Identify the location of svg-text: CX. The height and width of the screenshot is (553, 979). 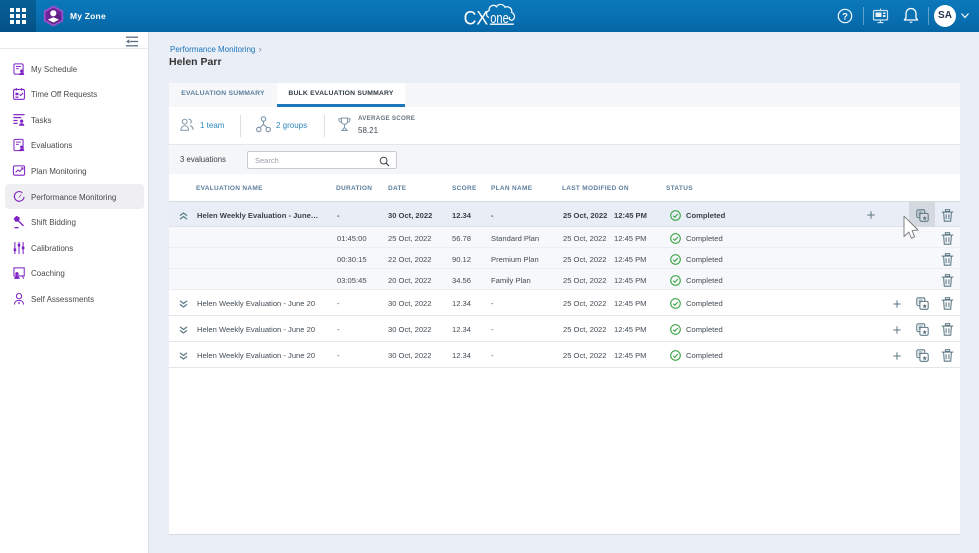
(476, 18).